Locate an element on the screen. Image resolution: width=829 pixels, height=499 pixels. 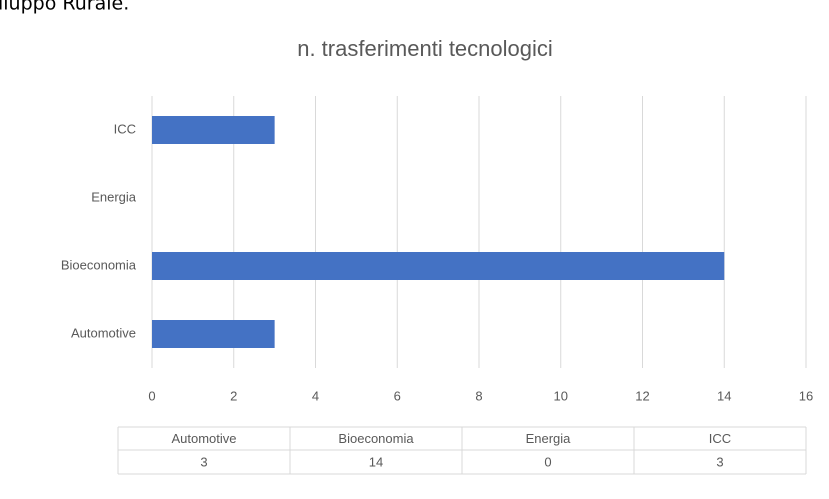
x-tick-label: 8 is located at coordinates (478, 395).